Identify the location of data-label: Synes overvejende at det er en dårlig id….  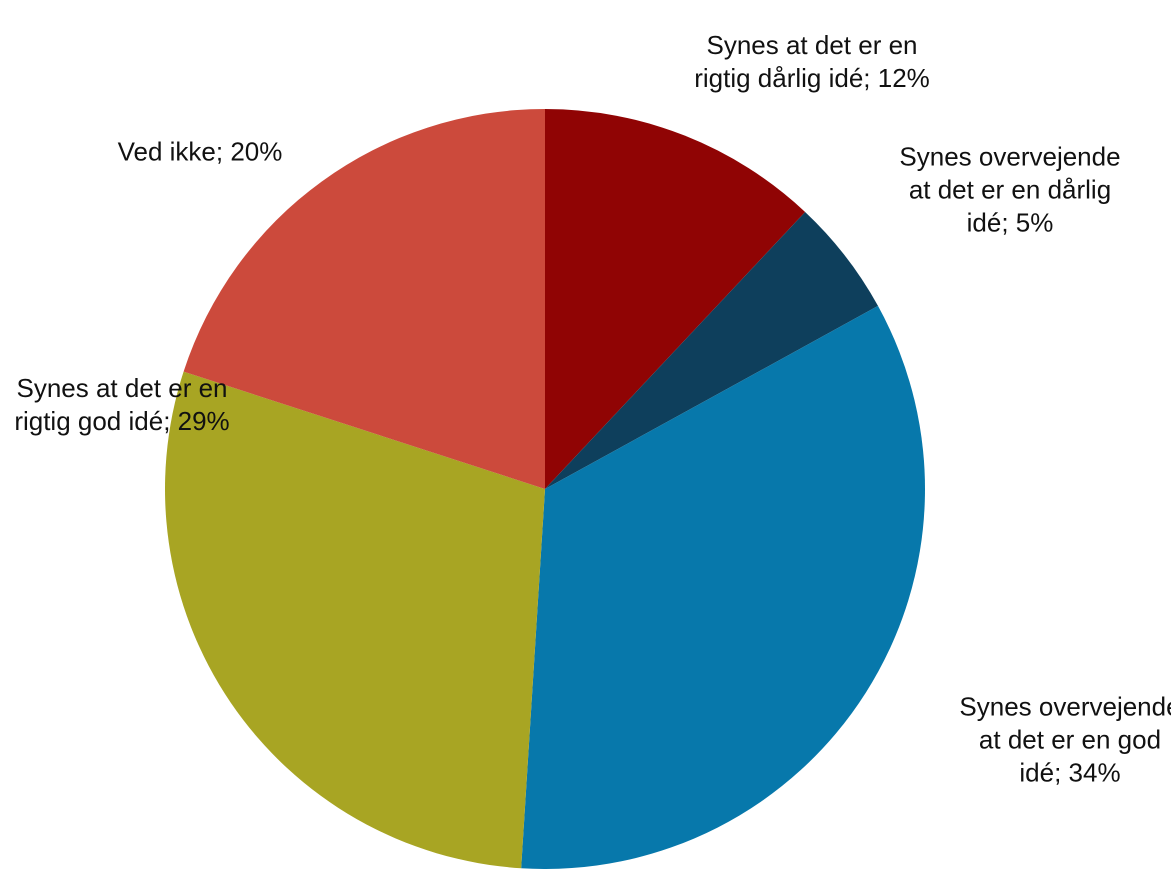
(1010, 189).